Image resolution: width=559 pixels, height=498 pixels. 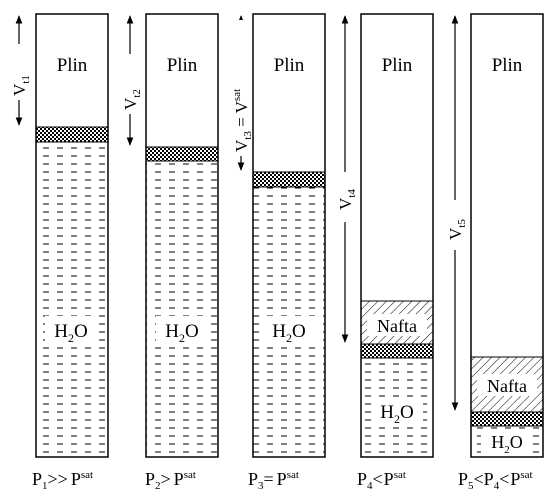 I want to click on volume-label: Vt1, so click(x=21, y=85).